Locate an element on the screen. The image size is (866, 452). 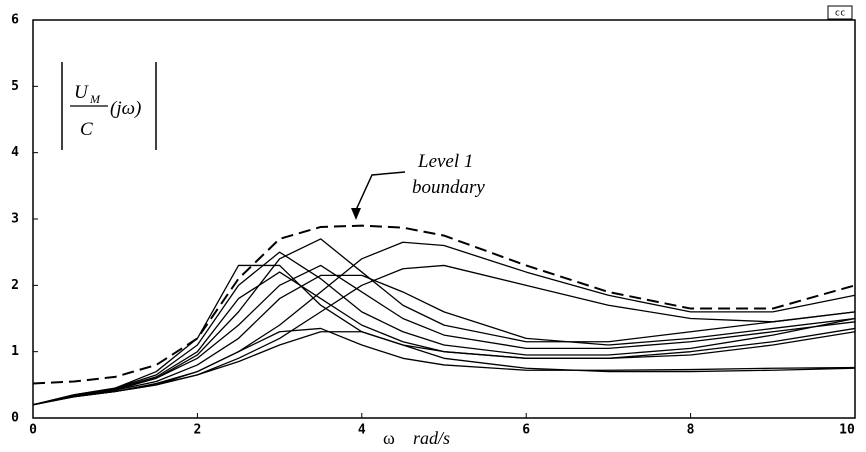
y-tick-label: 1 is located at coordinates (15, 351).